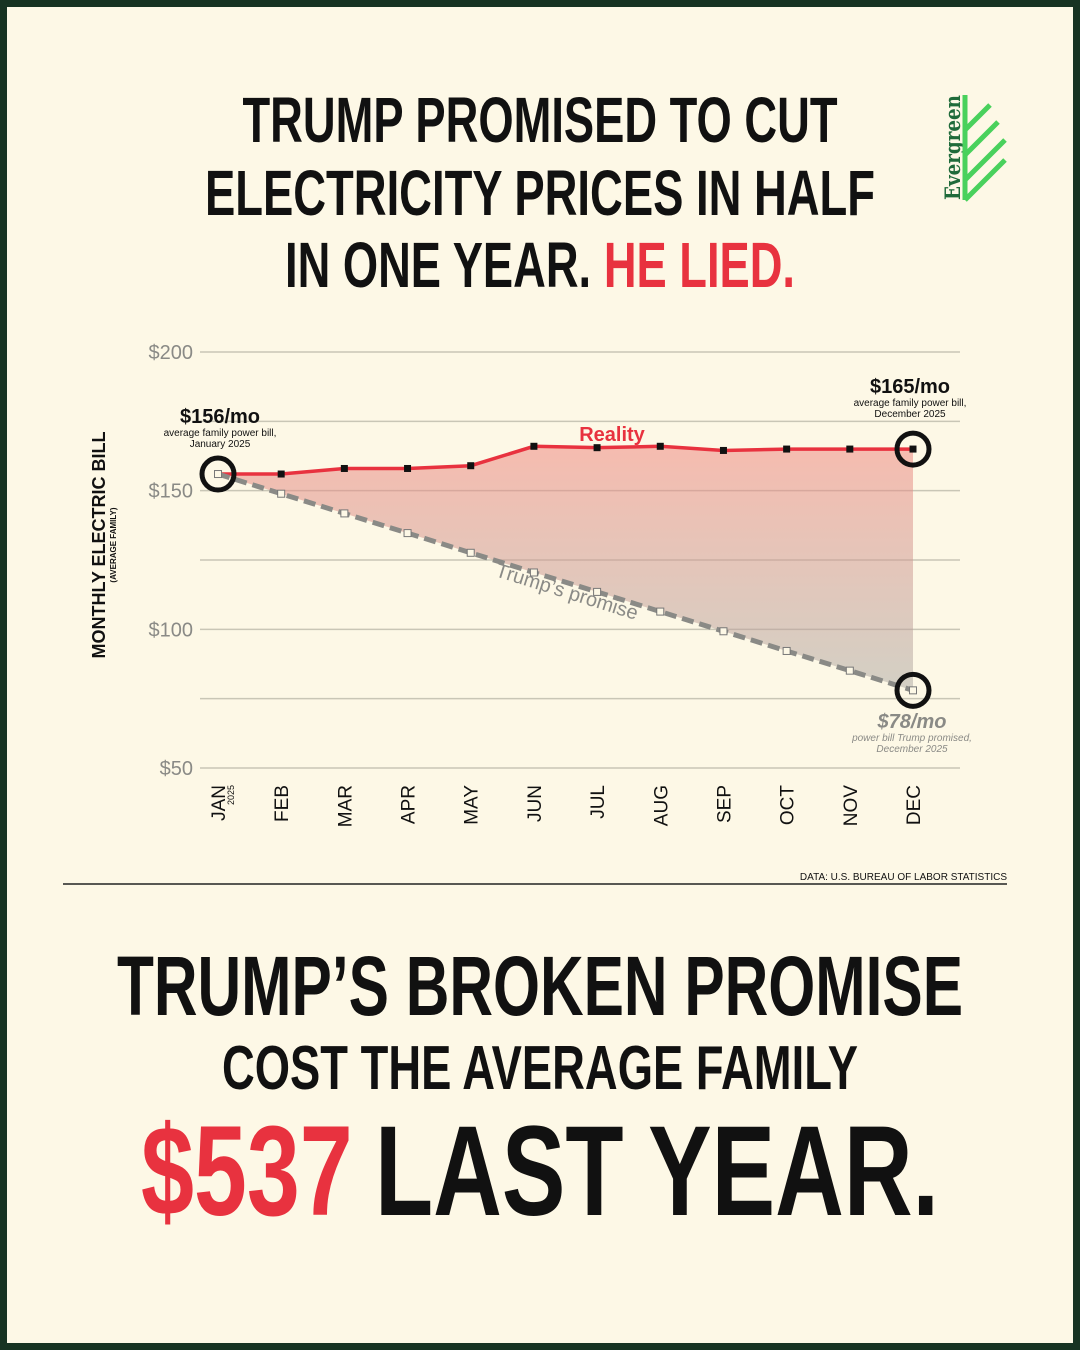 The width and height of the screenshot is (1080, 1350). I want to click on x-tick-label: OCT, so click(788, 805).